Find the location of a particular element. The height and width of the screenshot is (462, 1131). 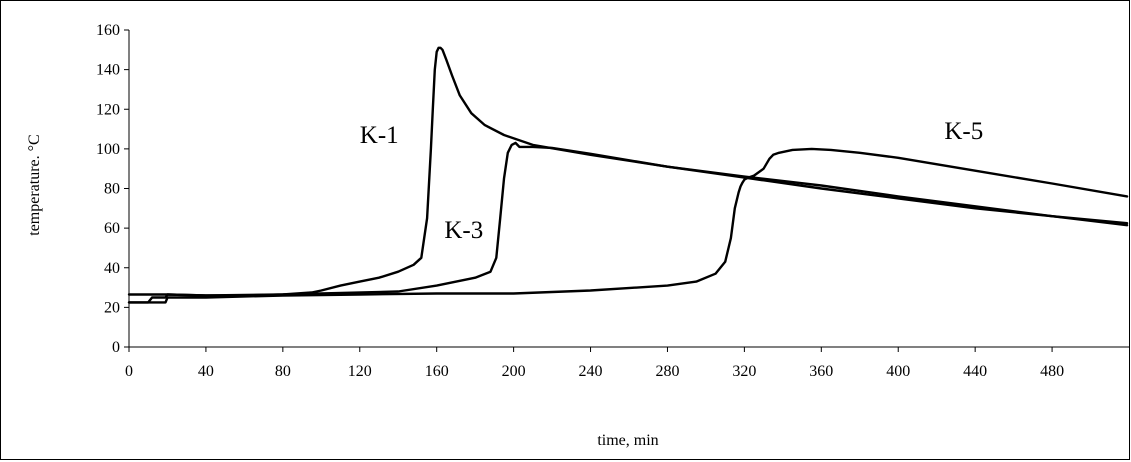

series-label-k-1: K-1 is located at coordinates (379, 135).